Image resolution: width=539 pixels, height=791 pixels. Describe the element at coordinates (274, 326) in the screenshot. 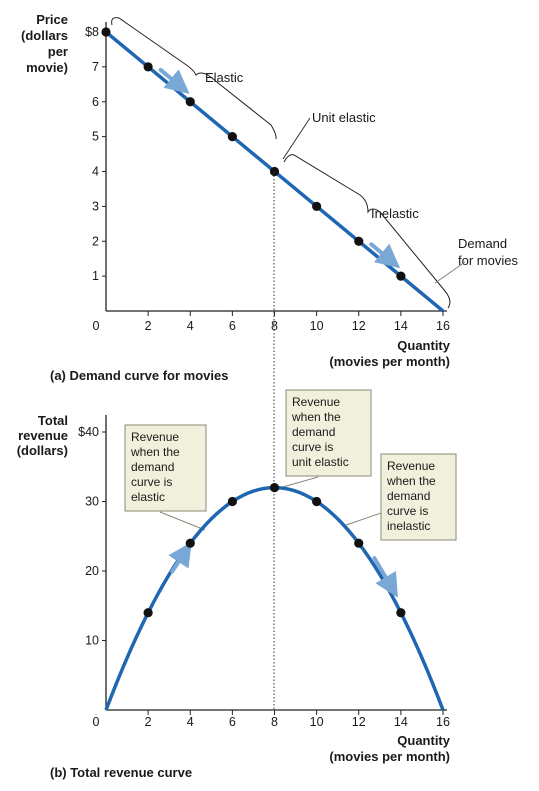

I see `demand-x-tick-label: 8` at that location.